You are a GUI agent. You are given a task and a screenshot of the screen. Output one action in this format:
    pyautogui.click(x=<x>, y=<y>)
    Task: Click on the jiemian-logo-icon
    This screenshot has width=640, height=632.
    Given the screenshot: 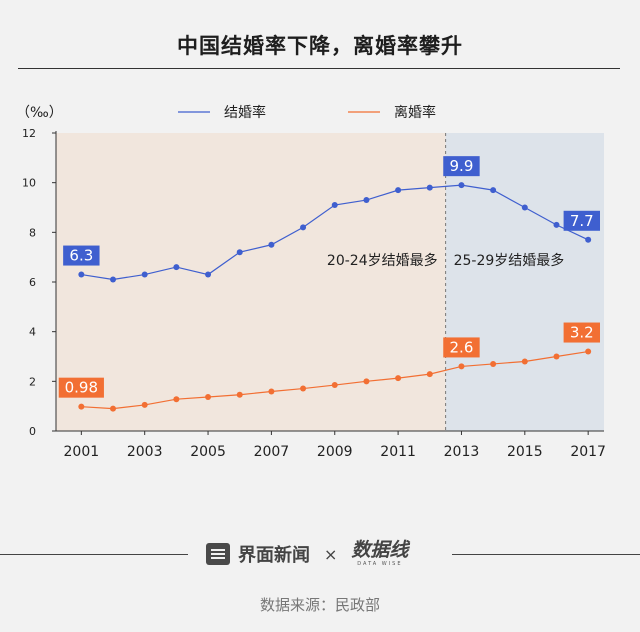 What is the action you would take?
    pyautogui.click(x=218, y=554)
    